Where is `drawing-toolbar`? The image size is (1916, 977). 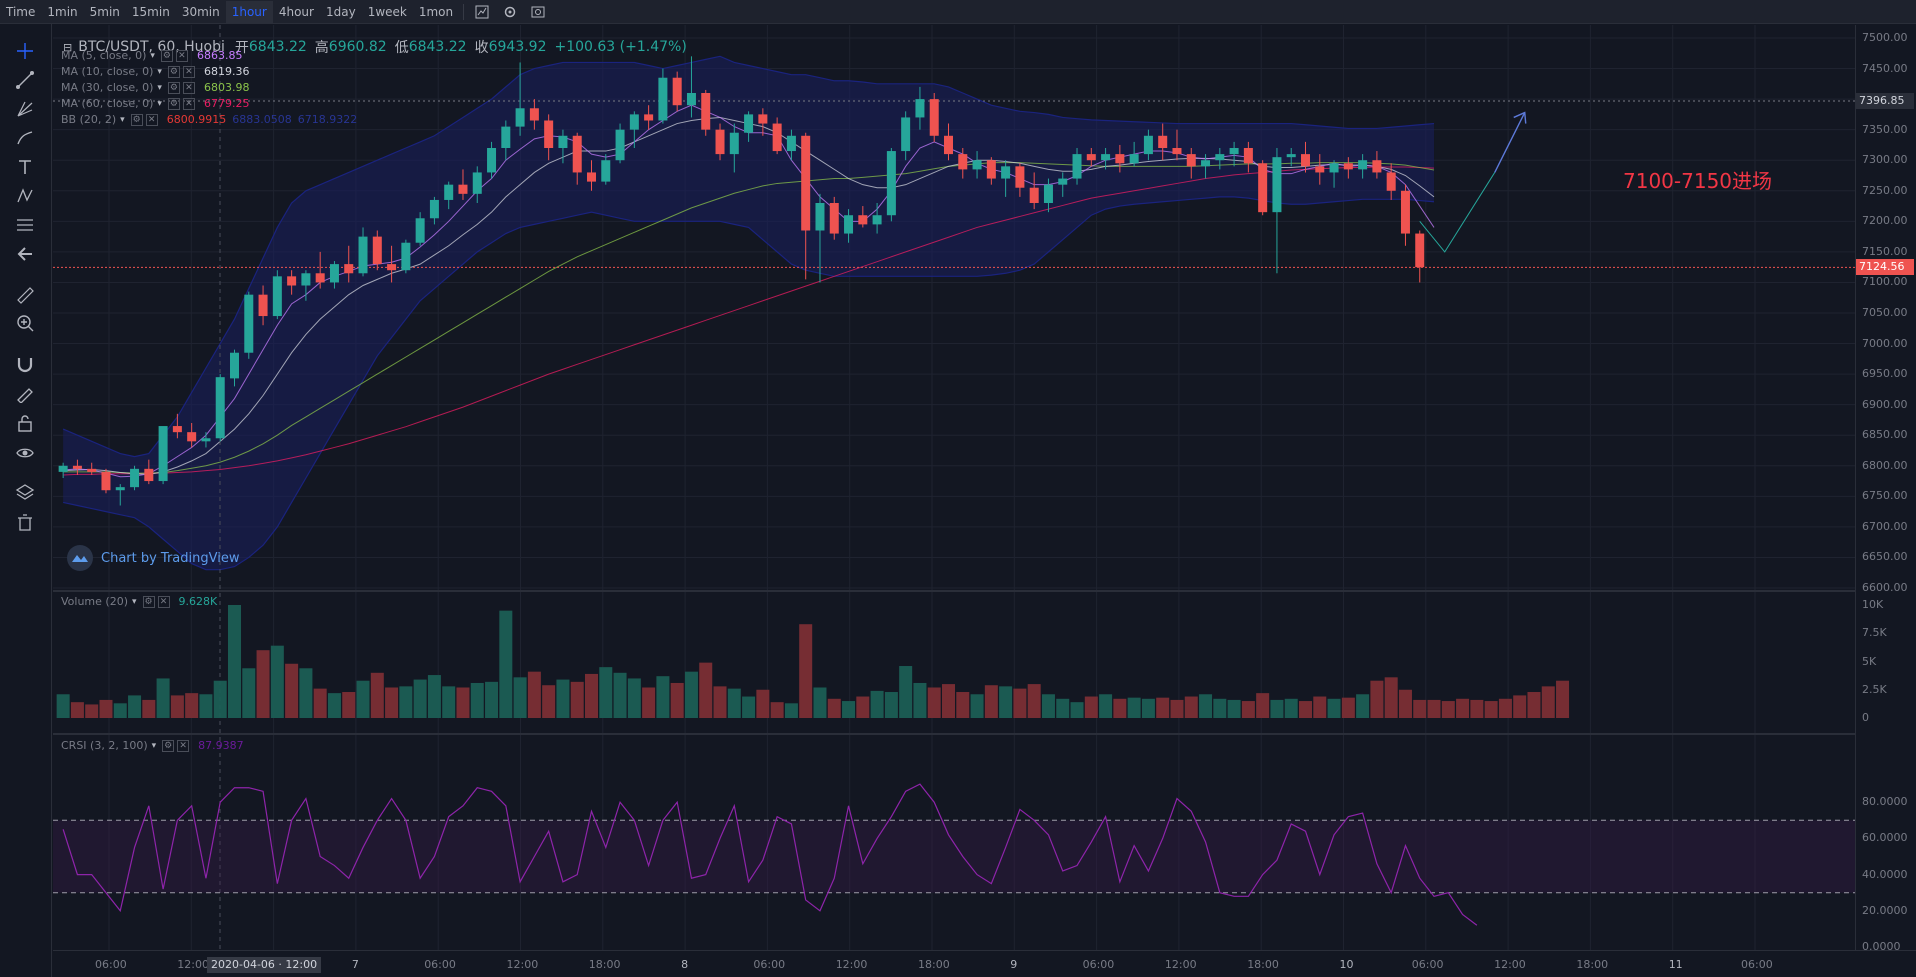
drawing-toolbar is located at coordinates (26, 500).